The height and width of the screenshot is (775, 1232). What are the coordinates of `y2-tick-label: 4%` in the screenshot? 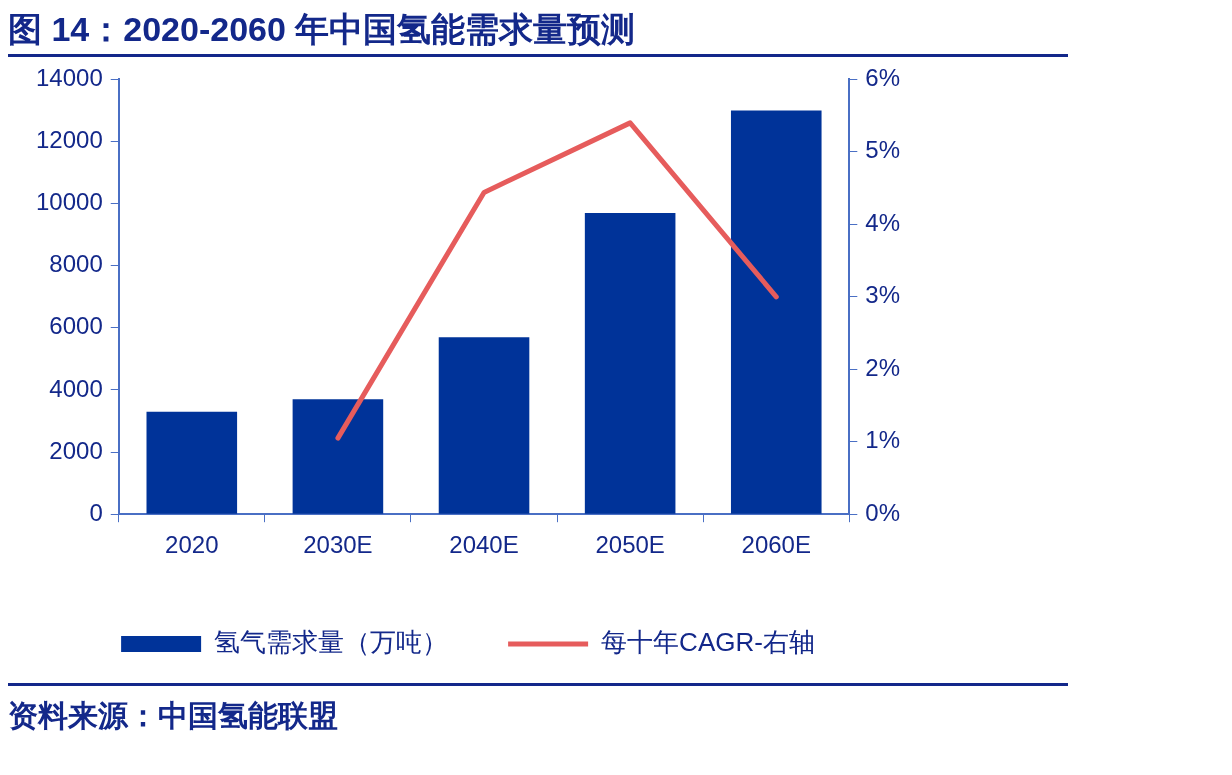 It's located at (882, 222).